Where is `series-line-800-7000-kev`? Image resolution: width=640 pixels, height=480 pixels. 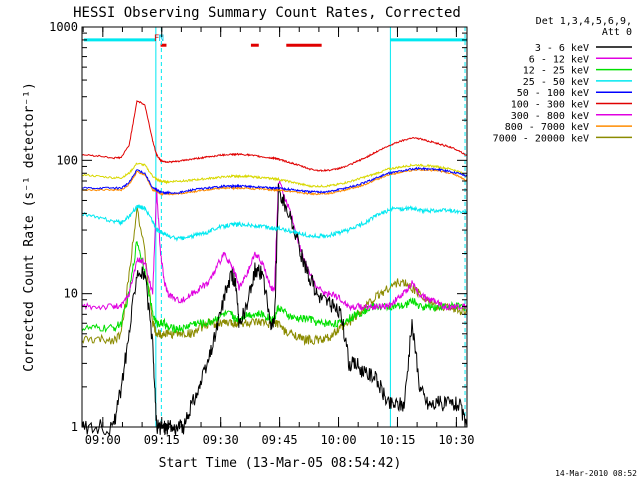
series-line-800-7000-kev is located at coordinates (274, 182).